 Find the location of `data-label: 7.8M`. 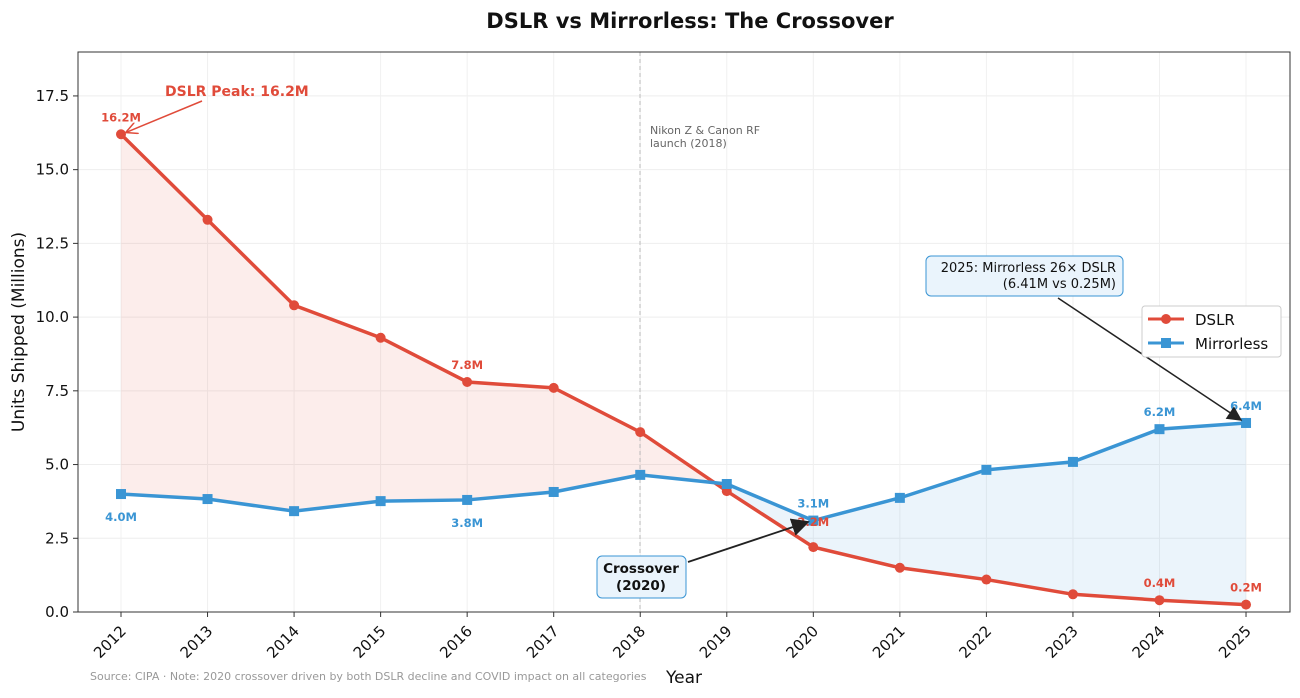

data-label: 7.8M is located at coordinates (467, 365).